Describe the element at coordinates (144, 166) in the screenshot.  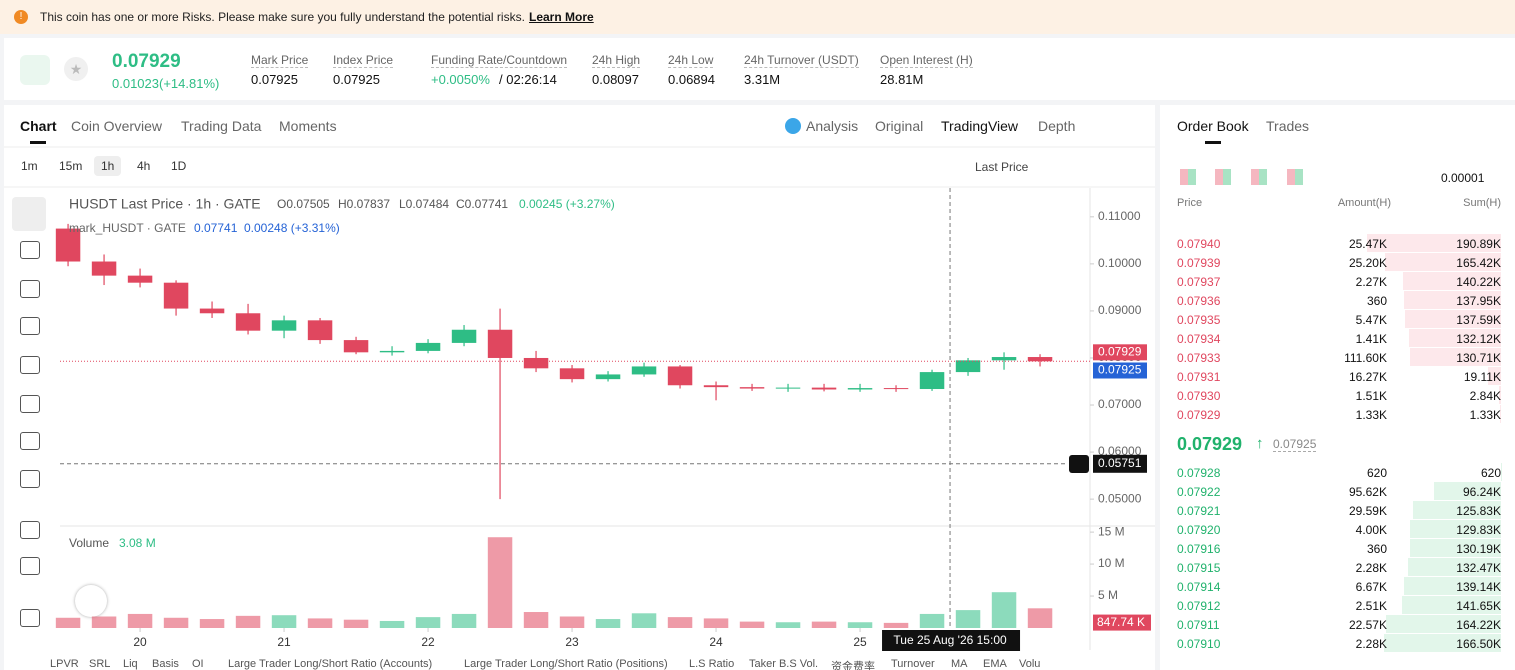
I see `interval-button: 4h` at that location.